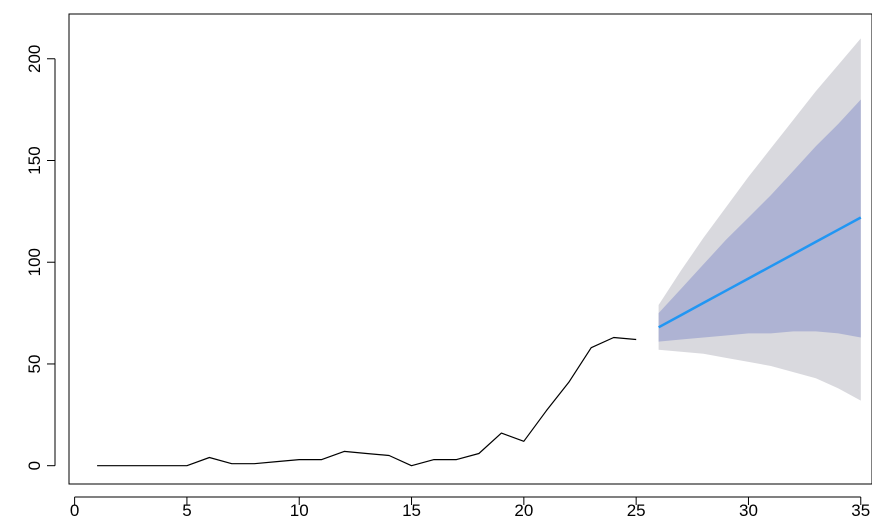  Describe the element at coordinates (636, 508) in the screenshot. I see `x-tick-label: 25` at that location.